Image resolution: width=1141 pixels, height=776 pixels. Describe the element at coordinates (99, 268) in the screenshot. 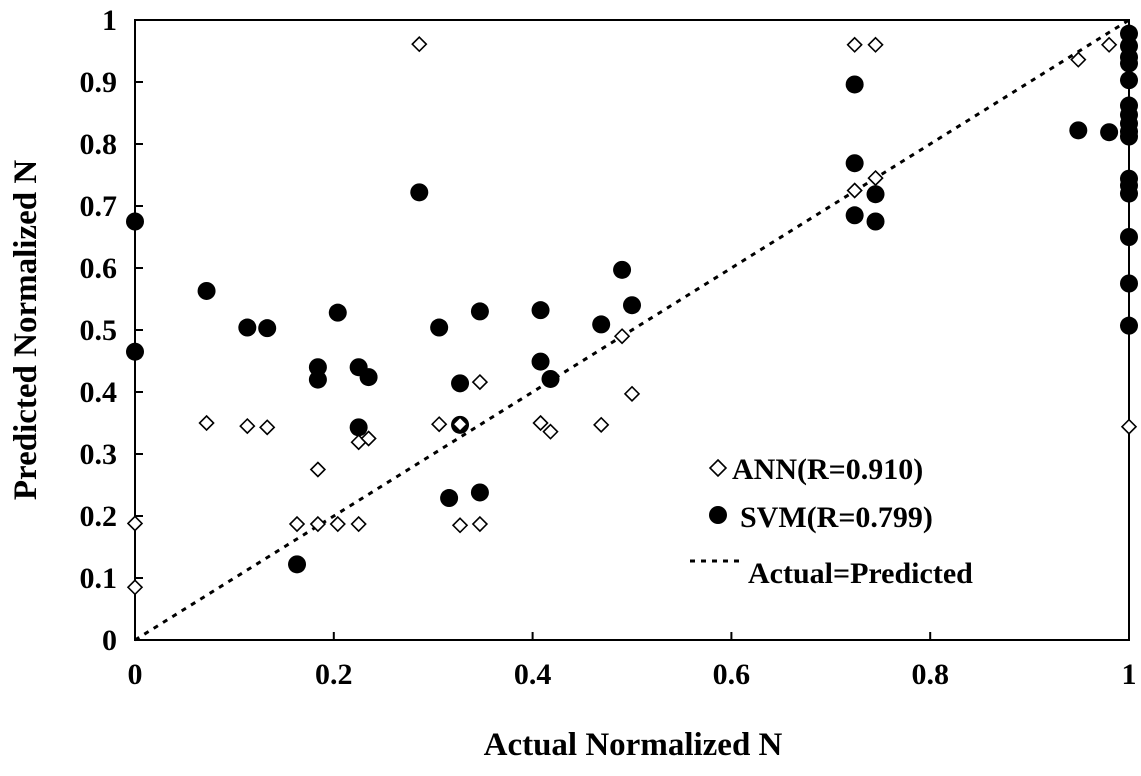

I see `y-tick-label: 0.6` at that location.